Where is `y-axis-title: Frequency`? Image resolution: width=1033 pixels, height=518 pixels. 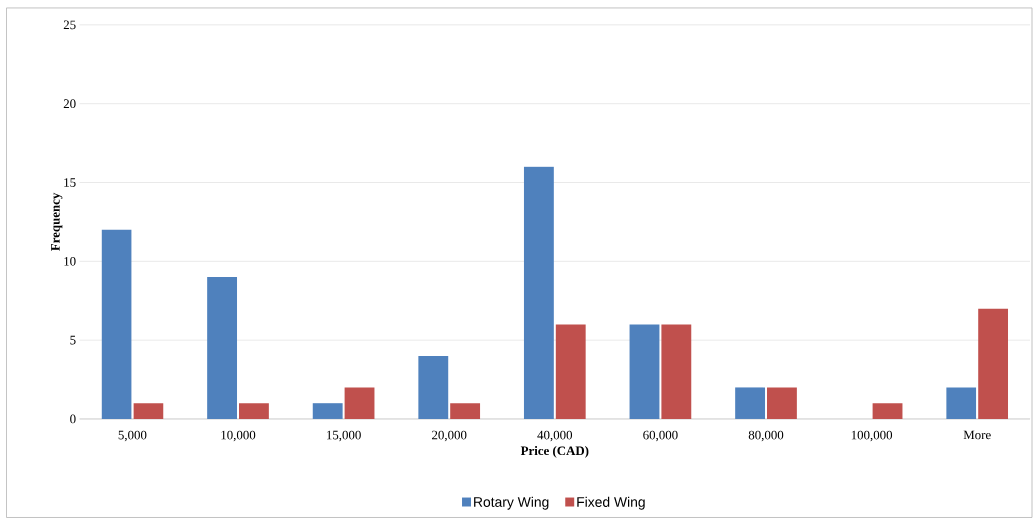 y-axis-title: Frequency is located at coordinates (57, 221).